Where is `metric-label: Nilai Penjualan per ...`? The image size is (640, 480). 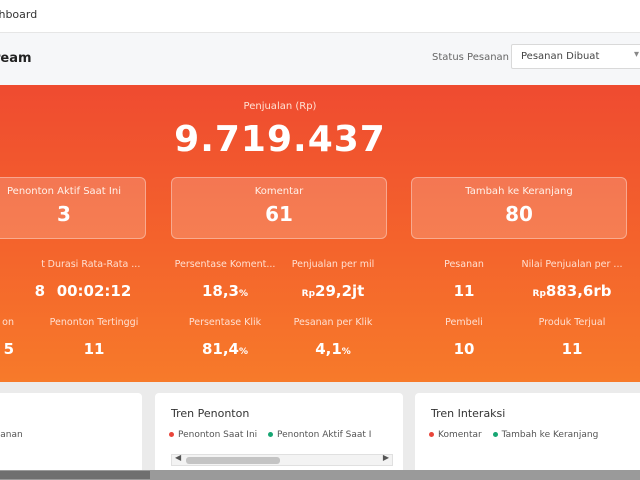
metric-label: Nilai Penjualan per ... is located at coordinates (572, 264).